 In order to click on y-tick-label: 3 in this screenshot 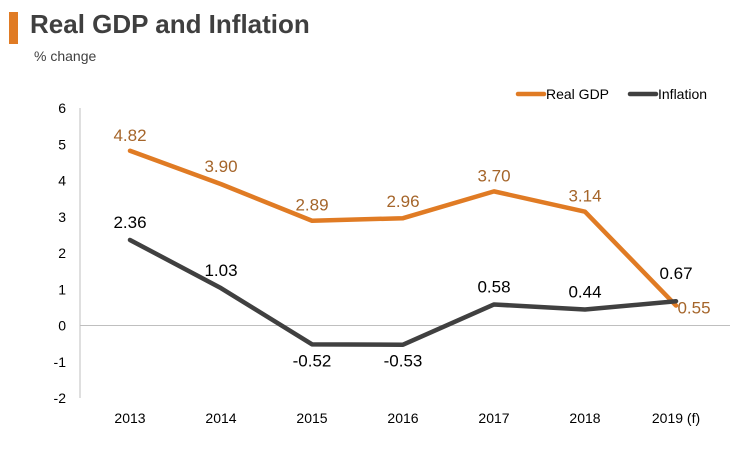, I will do `click(62, 217)`.